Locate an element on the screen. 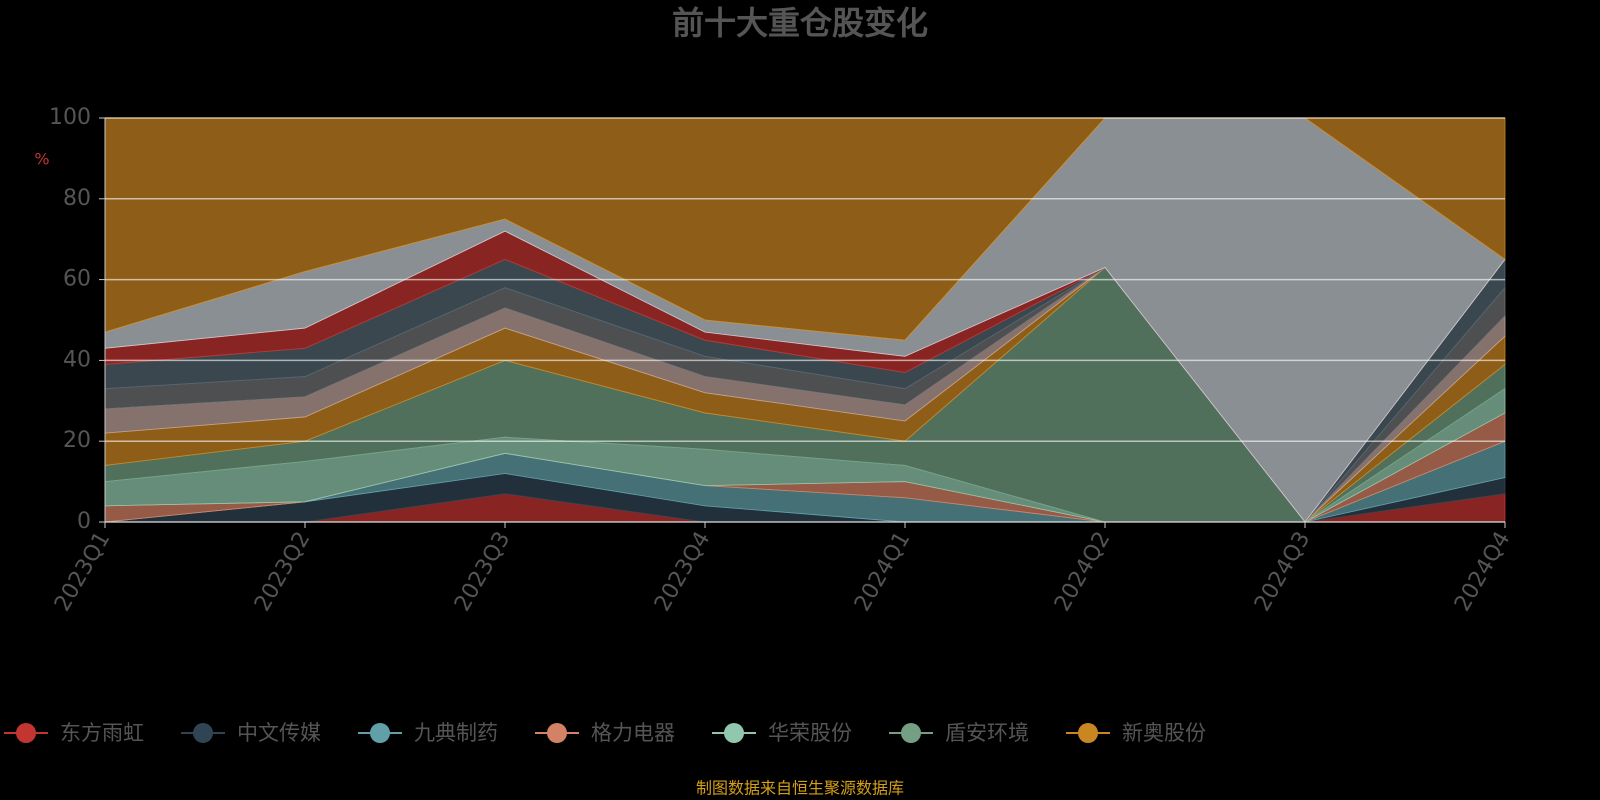 The height and width of the screenshot is (800, 1600). legend-label: 中文传媒 is located at coordinates (279, 733).